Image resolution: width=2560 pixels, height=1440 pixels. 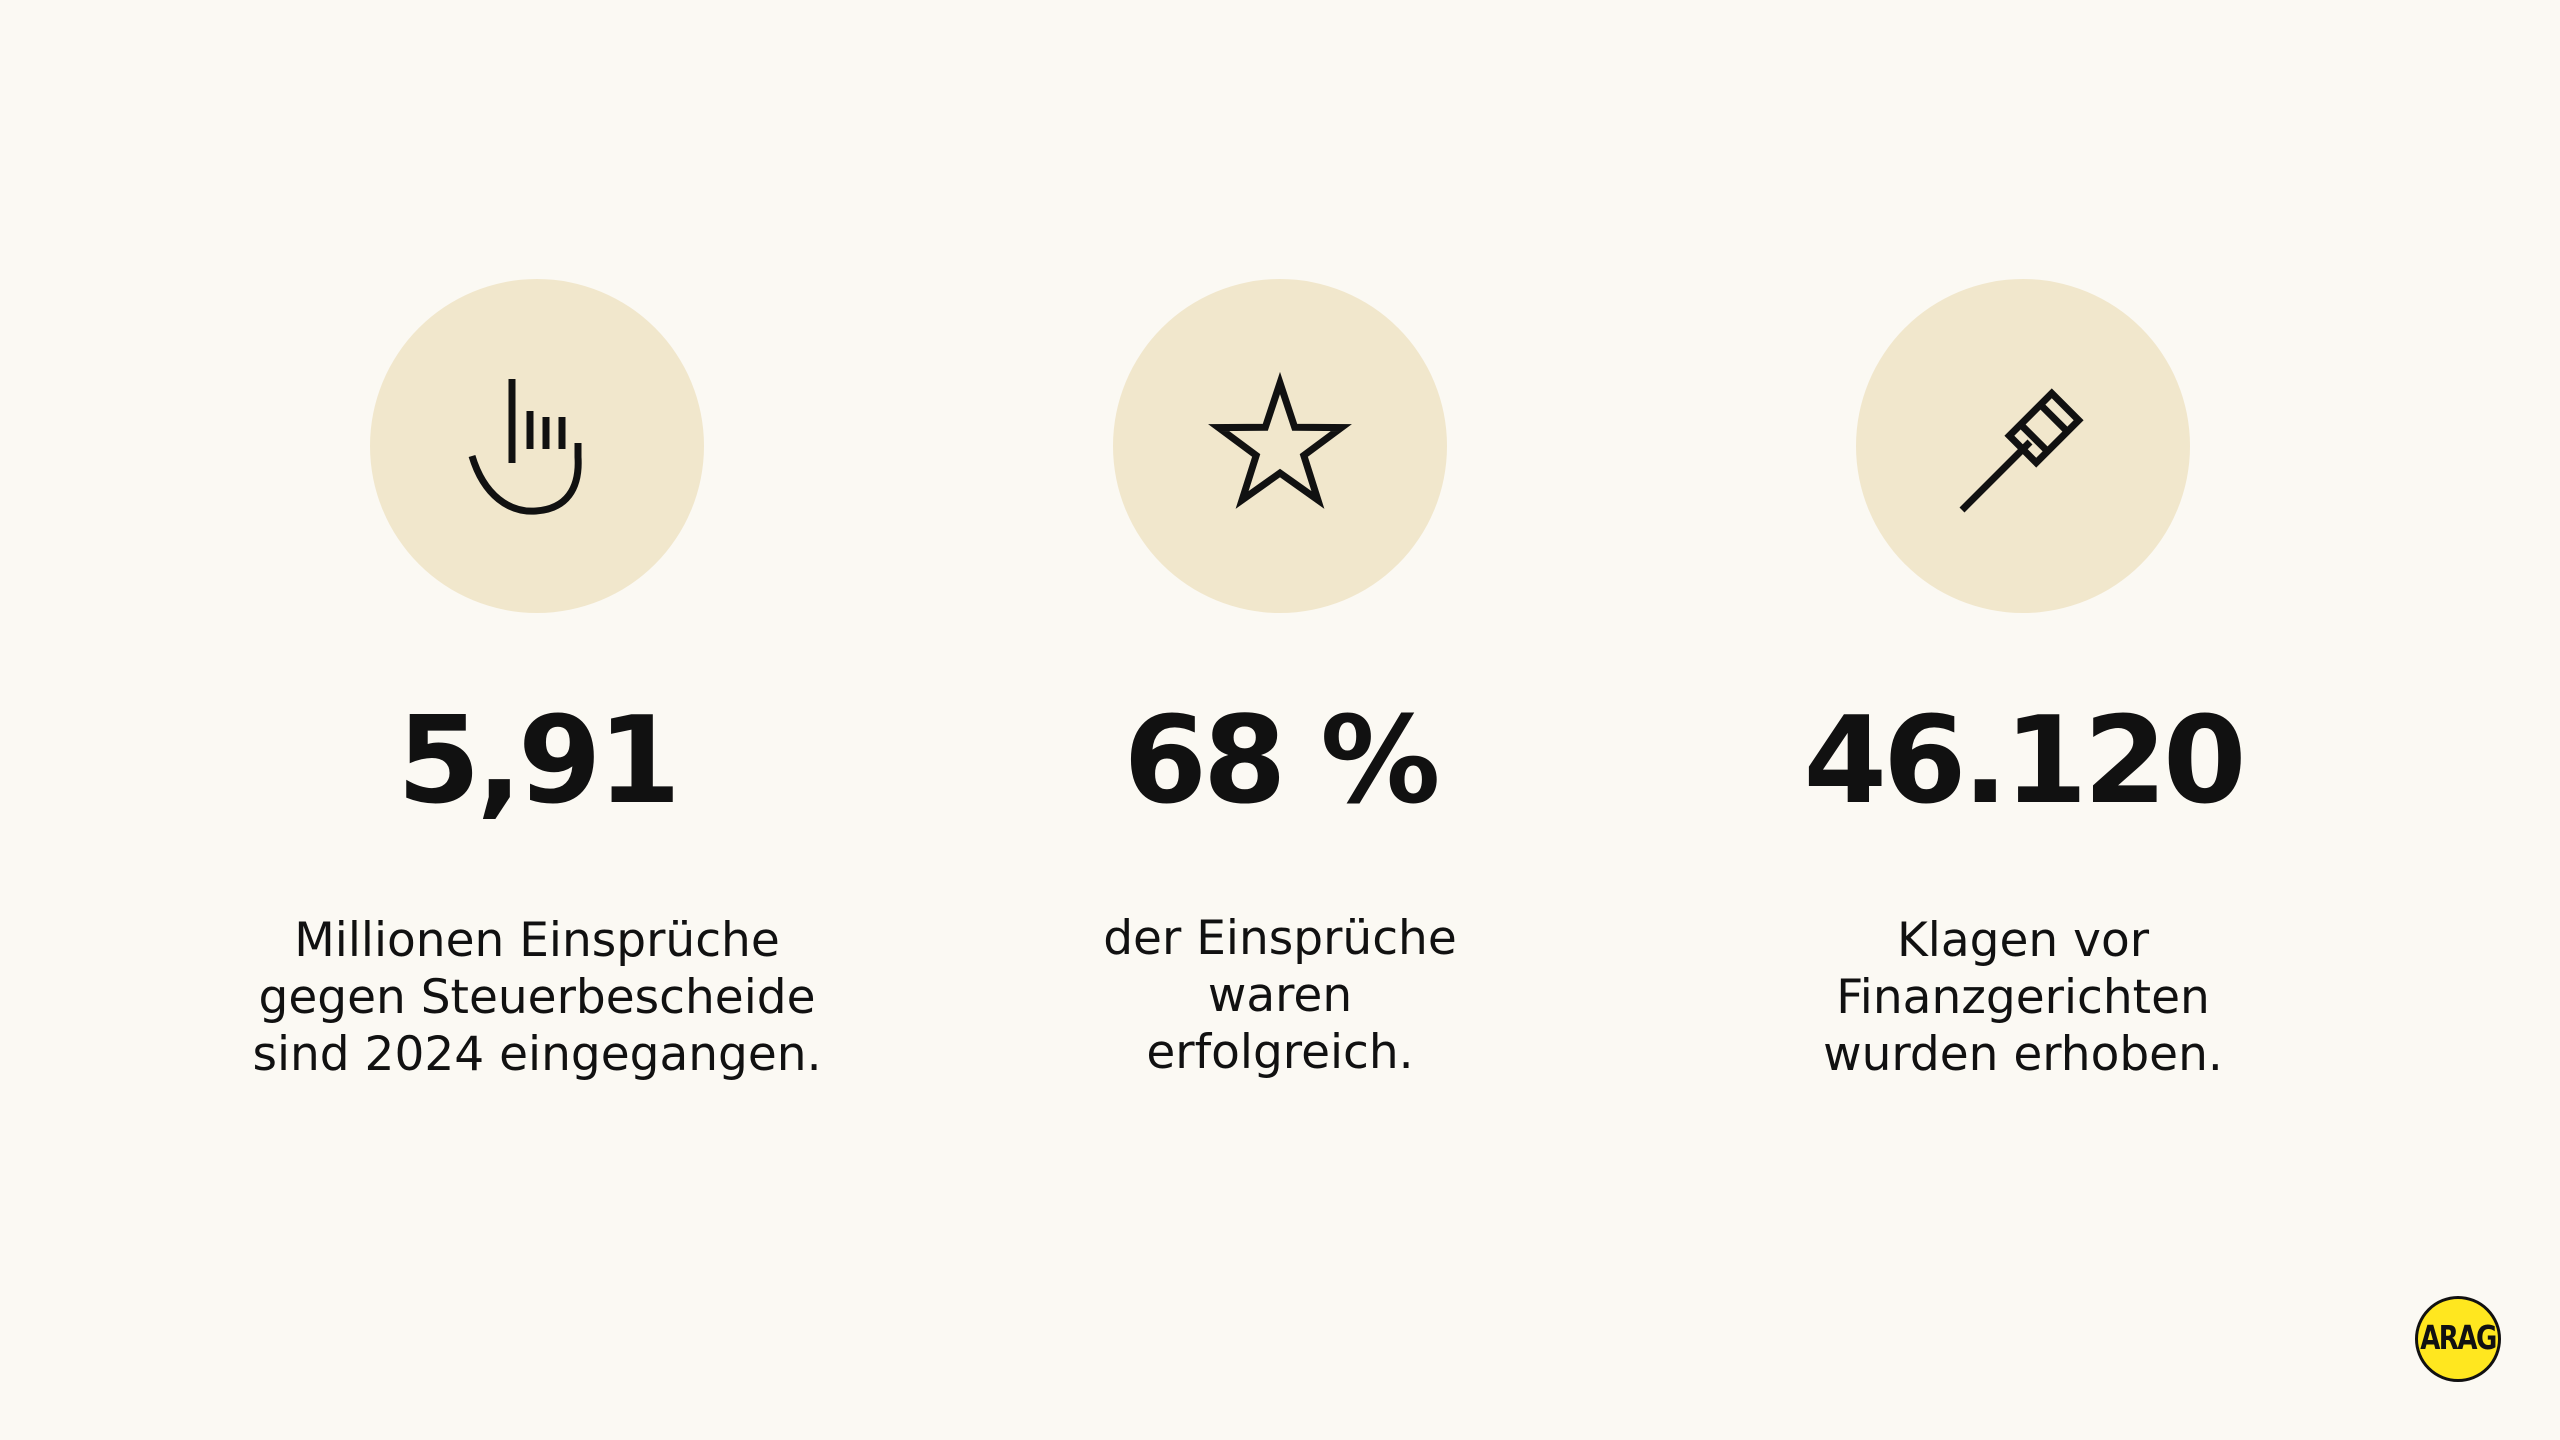 I want to click on stat-value: 68 %, so click(x=1281, y=761).